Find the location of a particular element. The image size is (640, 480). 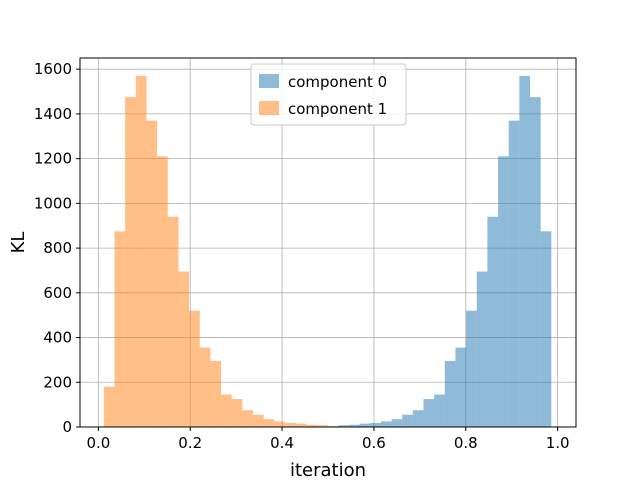

legend-entries: component 0 component 1 is located at coordinates (323, 95).